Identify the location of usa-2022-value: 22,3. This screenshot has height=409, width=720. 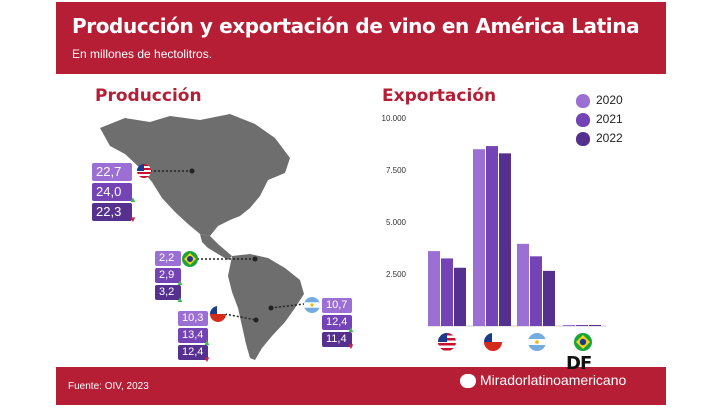
(112, 212).